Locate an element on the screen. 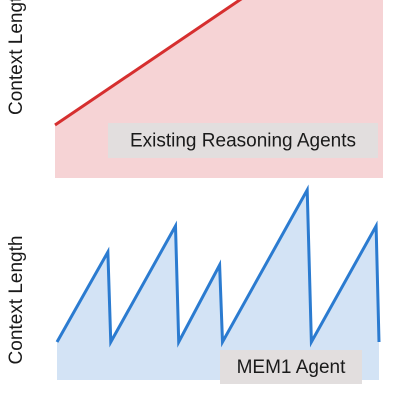 The width and height of the screenshot is (400, 400). annotation: MEM1 Agent is located at coordinates (291, 367).